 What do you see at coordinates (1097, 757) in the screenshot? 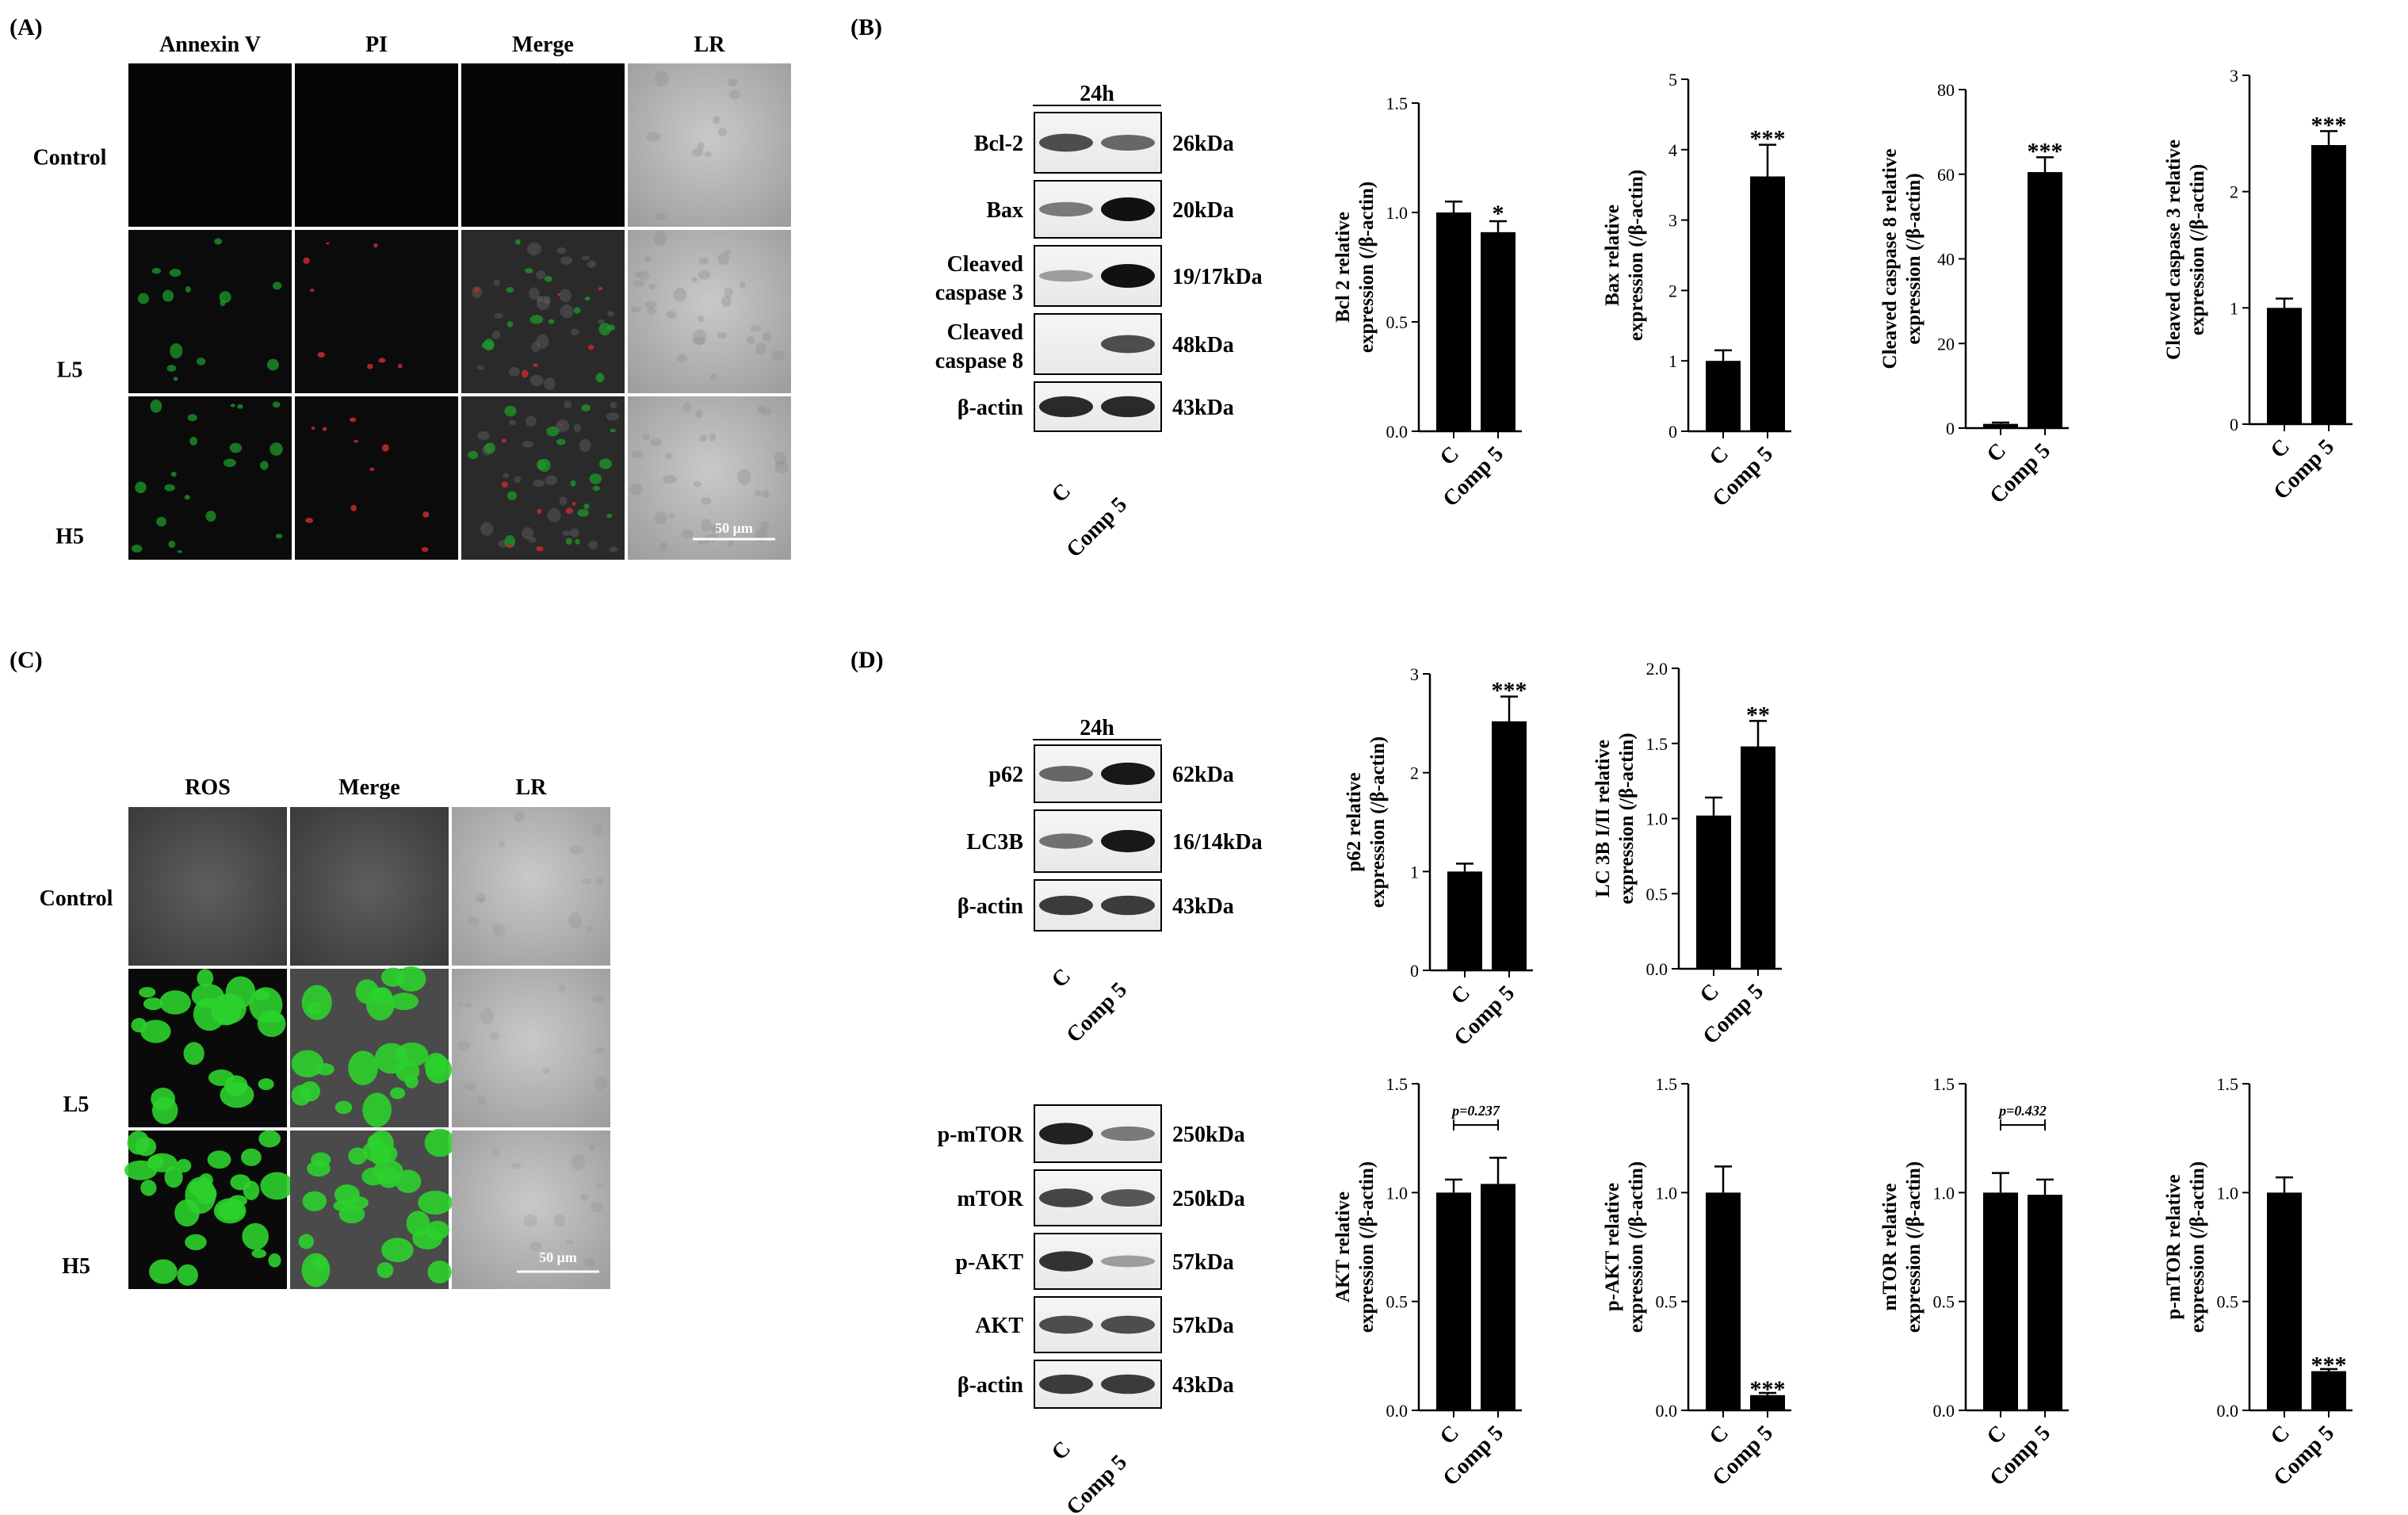
I see `western-blot-layer` at bounding box center [1097, 757].